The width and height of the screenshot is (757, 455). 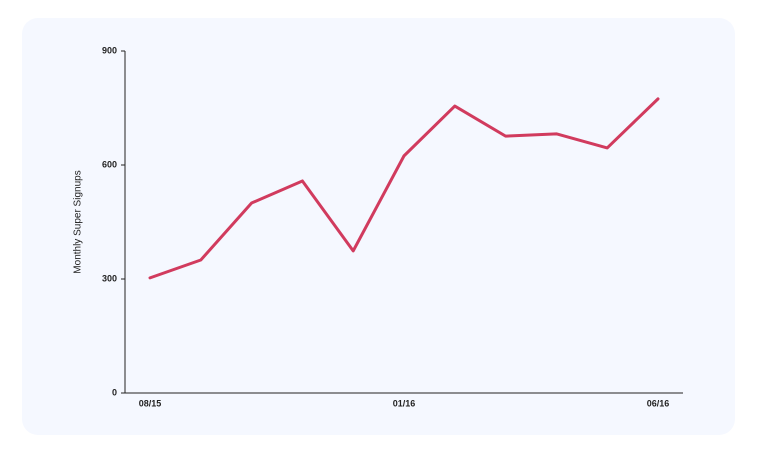 I want to click on y-tick-label: 0, so click(x=114, y=392).